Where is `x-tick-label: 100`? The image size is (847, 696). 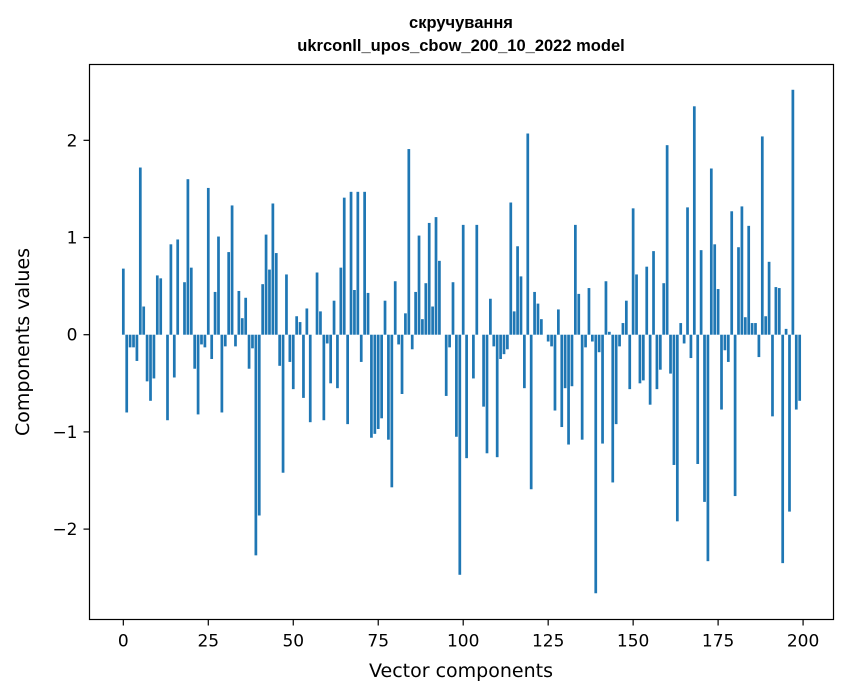
x-tick-label: 100 is located at coordinates (463, 642).